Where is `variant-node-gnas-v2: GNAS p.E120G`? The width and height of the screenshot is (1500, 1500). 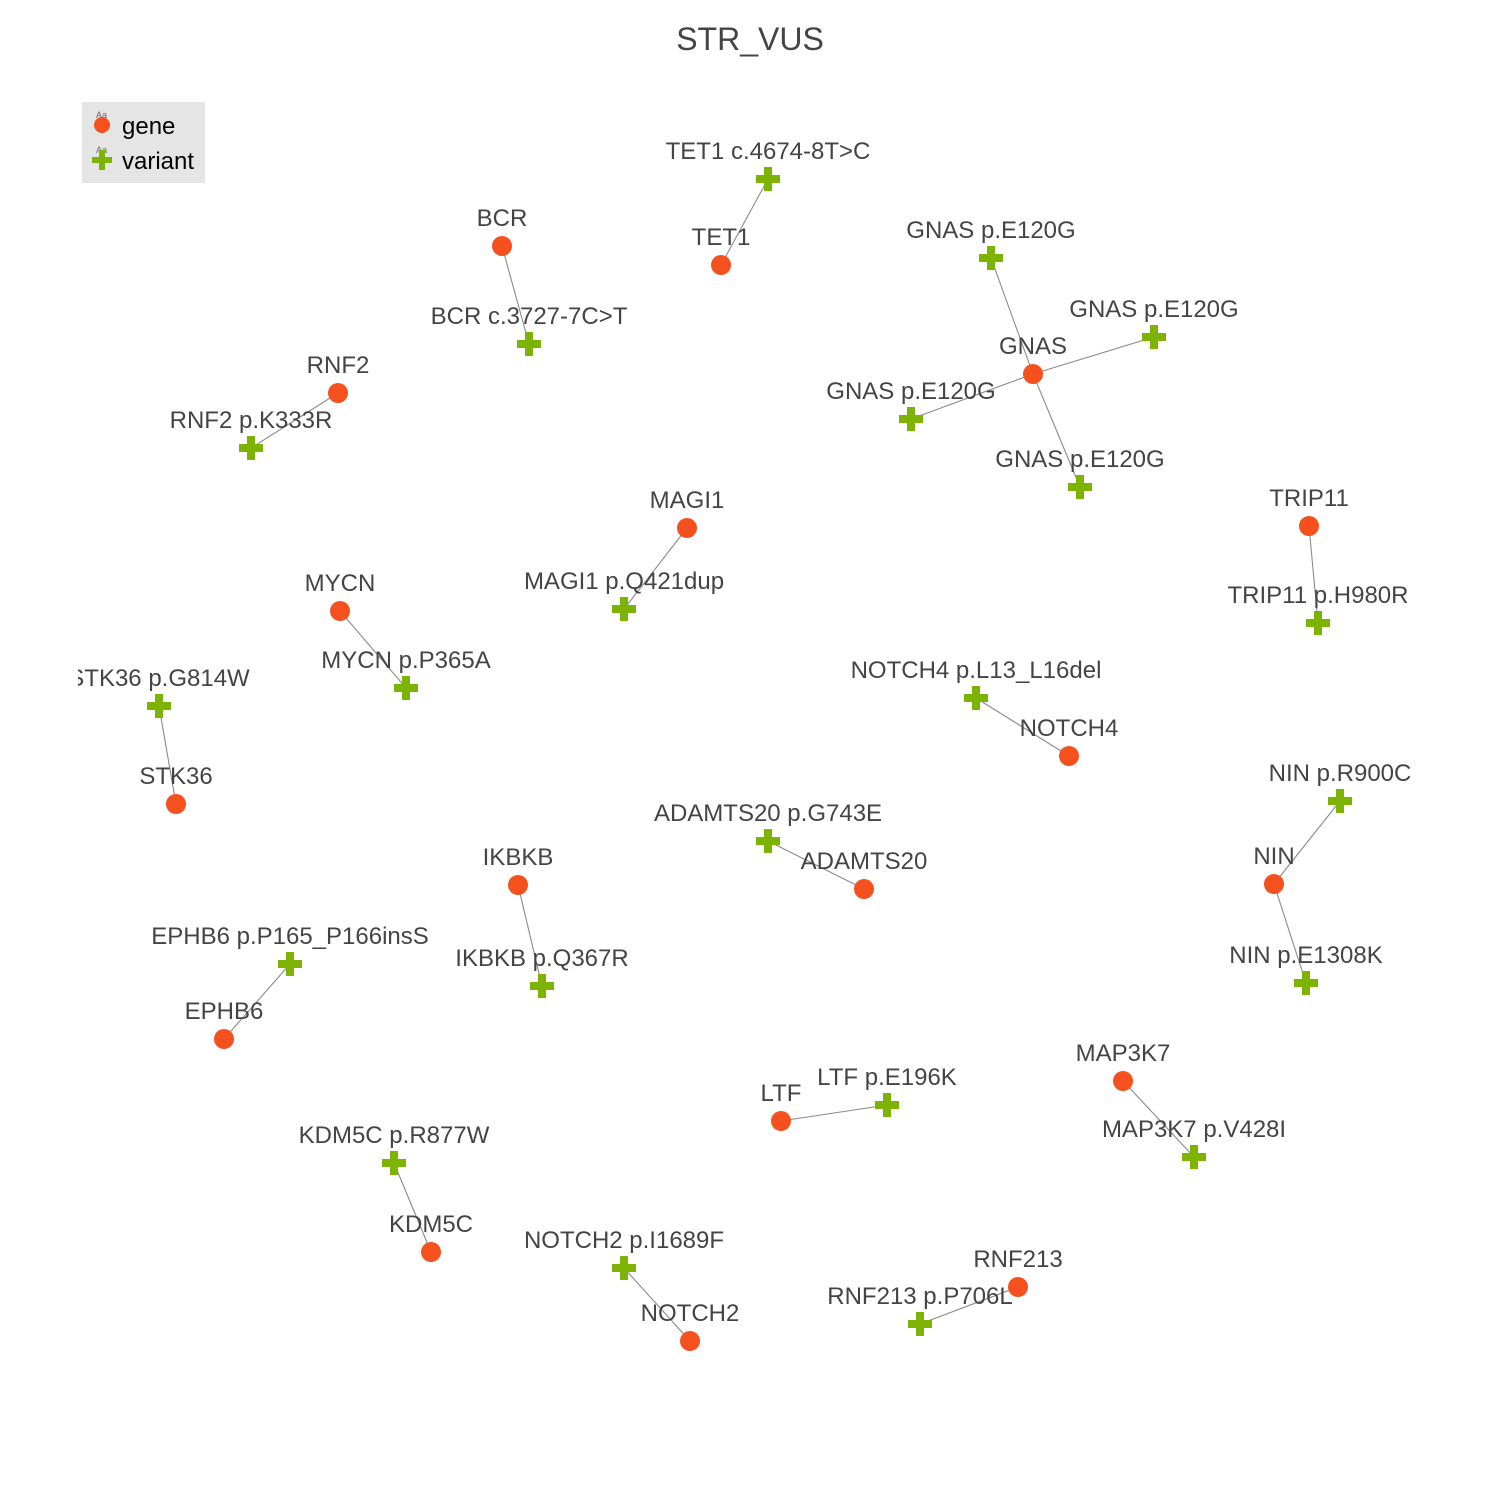
variant-node-gnas-v2: GNAS p.E120G is located at coordinates (1154, 322).